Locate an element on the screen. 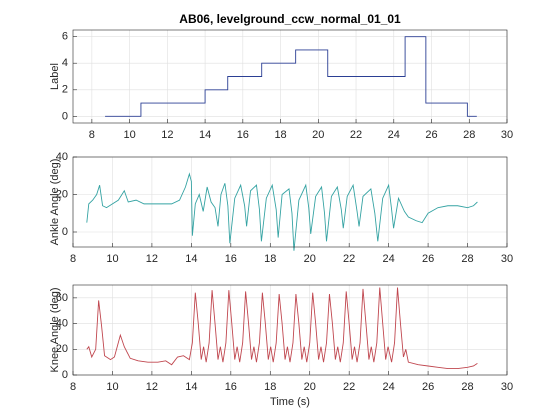  y-tick-label: 60 is located at coordinates (62, 298).